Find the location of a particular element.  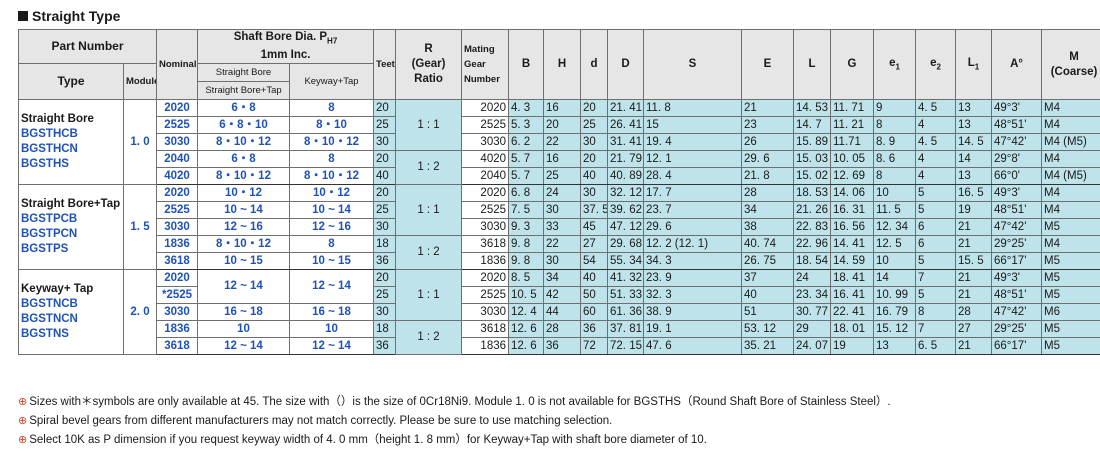

dim-e1-value: 8 is located at coordinates (895, 125).